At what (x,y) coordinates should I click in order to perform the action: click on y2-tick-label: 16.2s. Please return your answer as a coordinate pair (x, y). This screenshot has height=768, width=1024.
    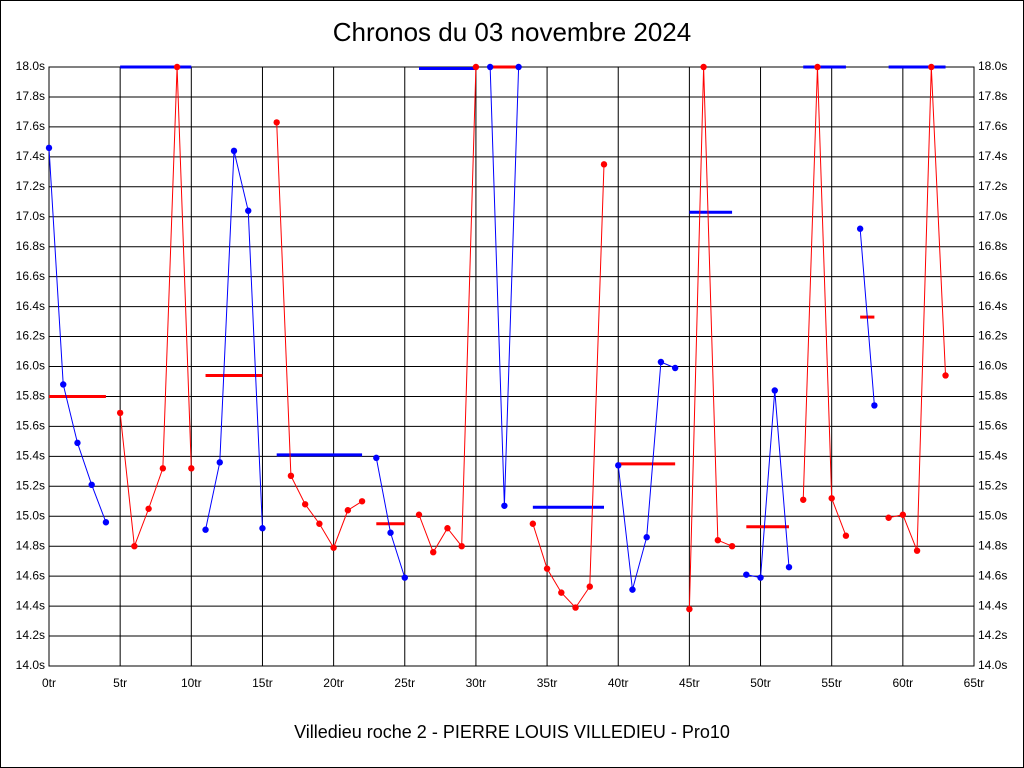
    Looking at the image, I should click on (992, 336).